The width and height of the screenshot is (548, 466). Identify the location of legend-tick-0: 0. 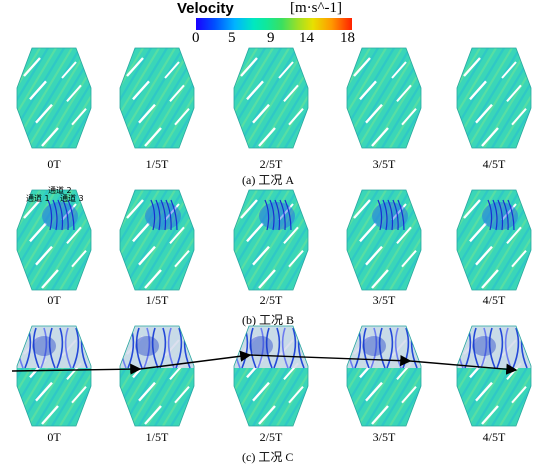
(196, 38).